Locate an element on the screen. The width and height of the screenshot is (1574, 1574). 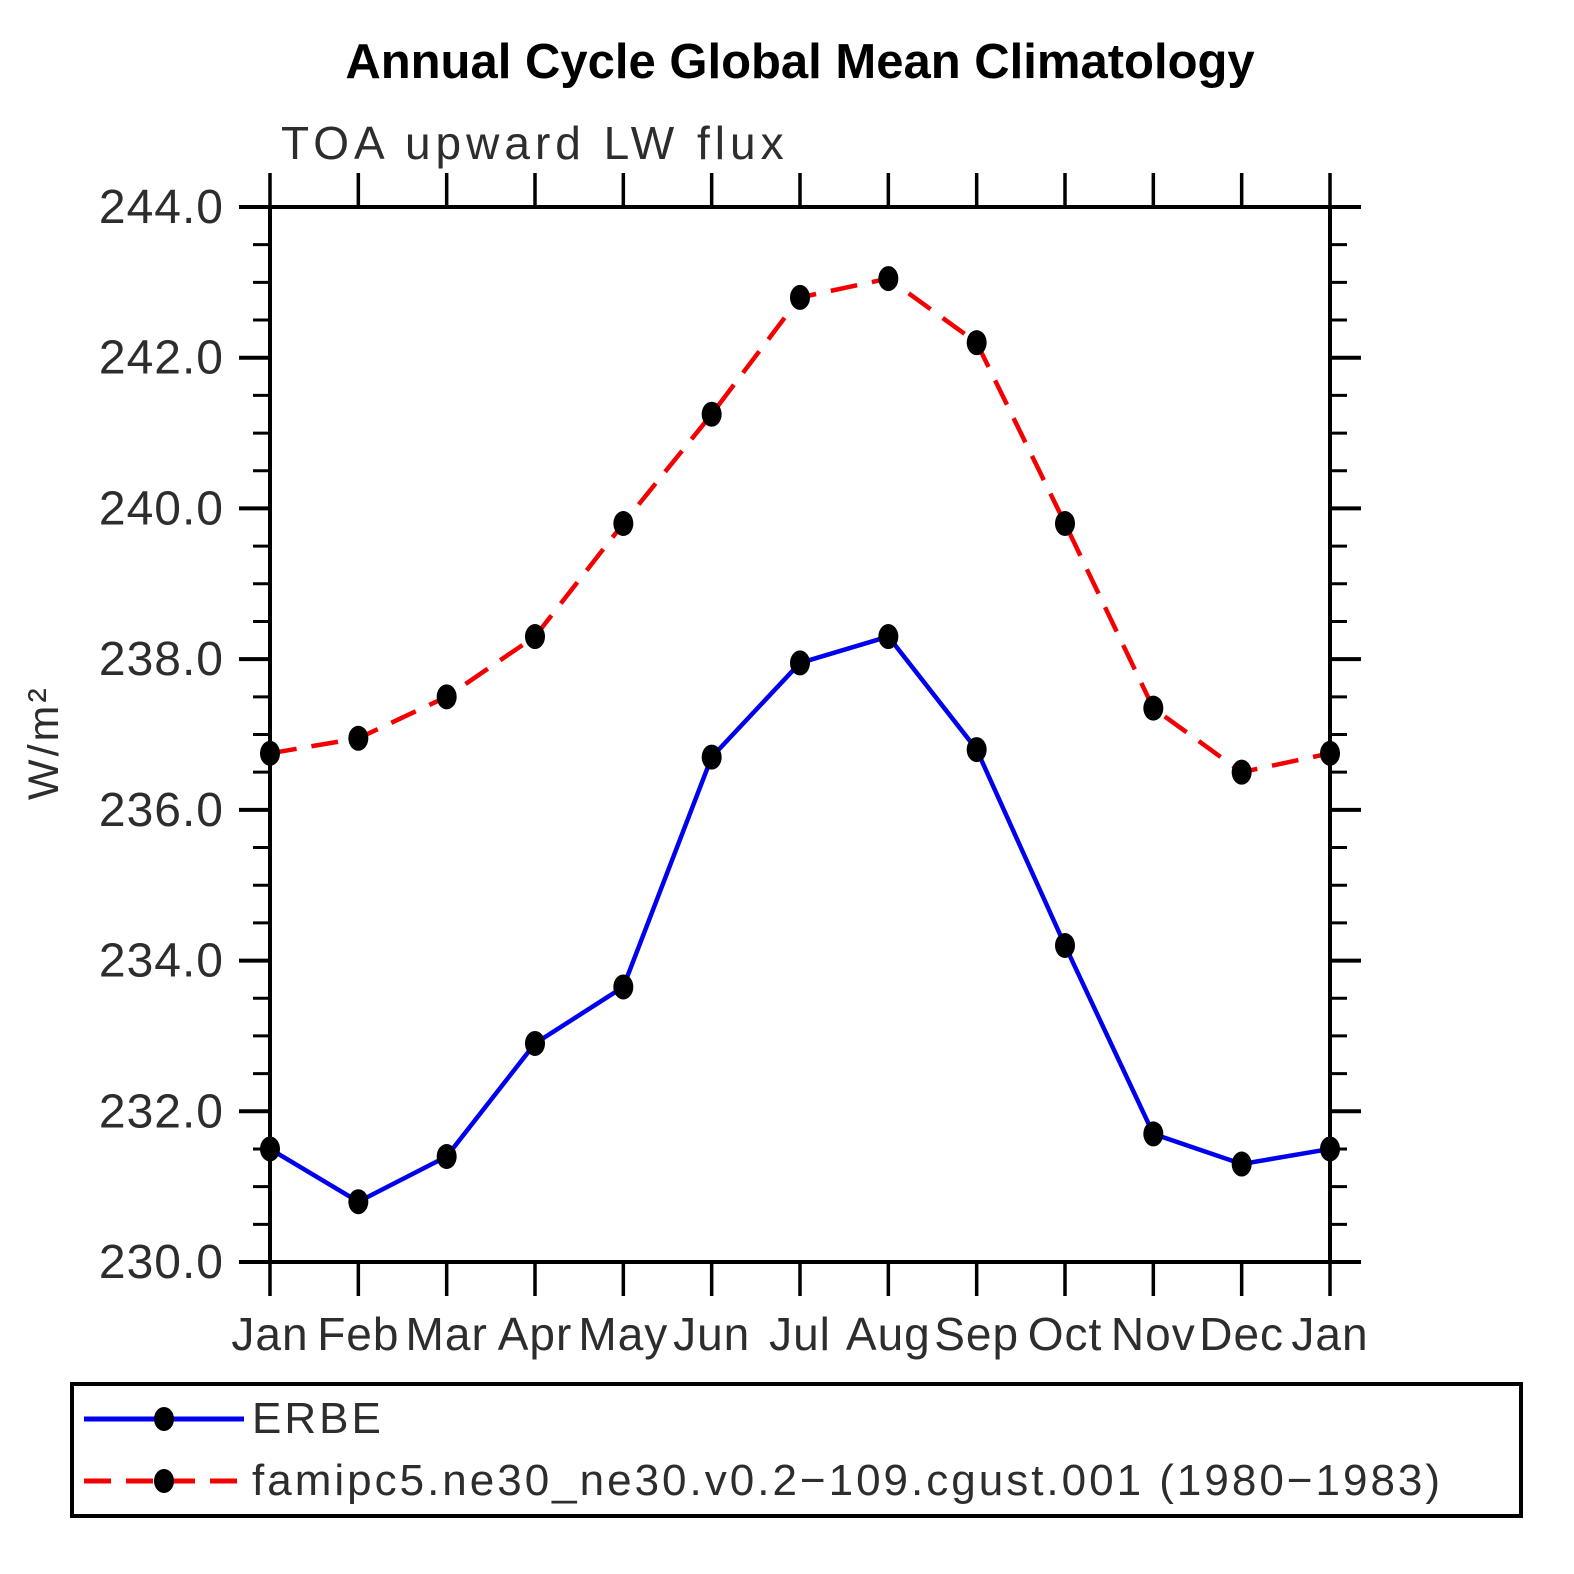
x-tick-label: Mar is located at coordinates (447, 1334).